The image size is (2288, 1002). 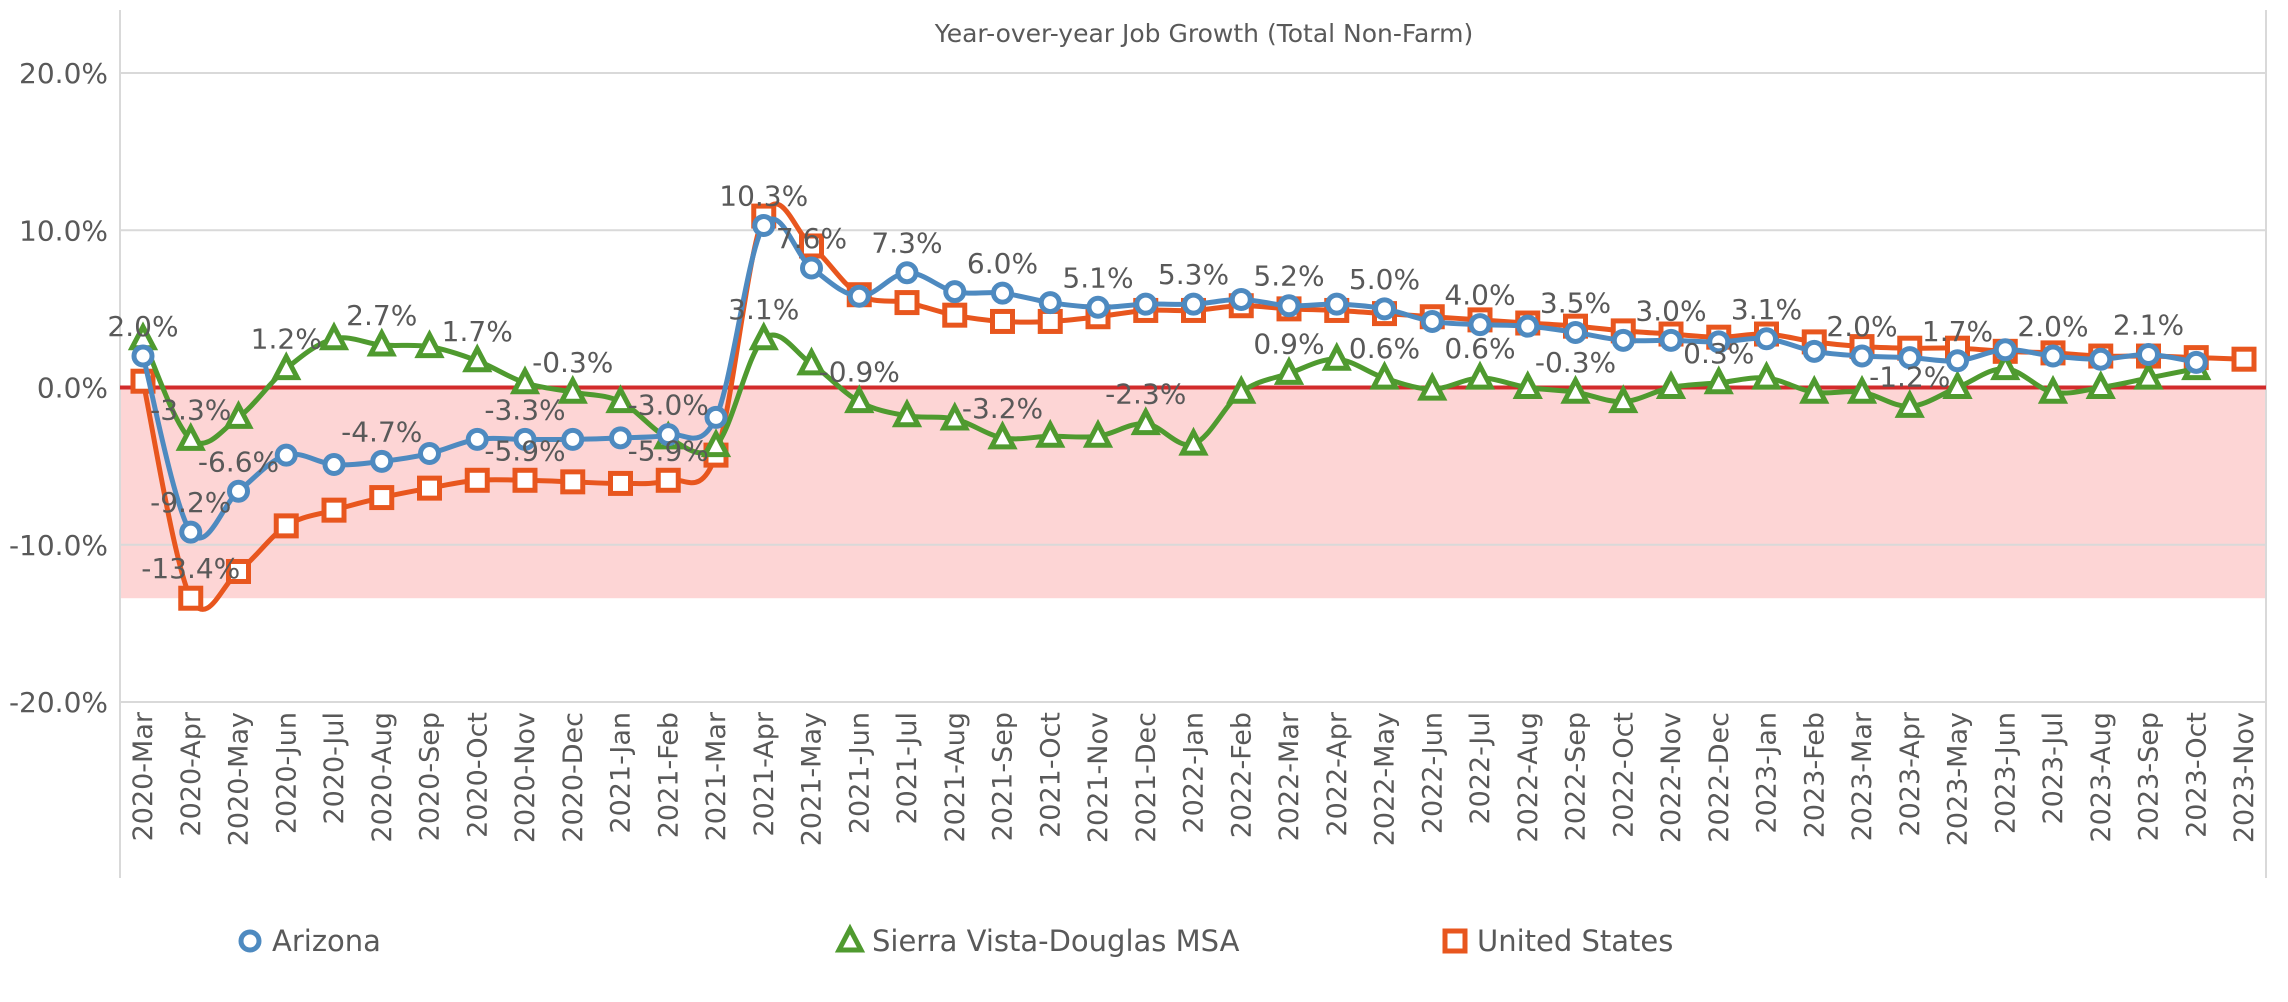 I want to click on data-label: 0.6%, so click(x=1384, y=348).